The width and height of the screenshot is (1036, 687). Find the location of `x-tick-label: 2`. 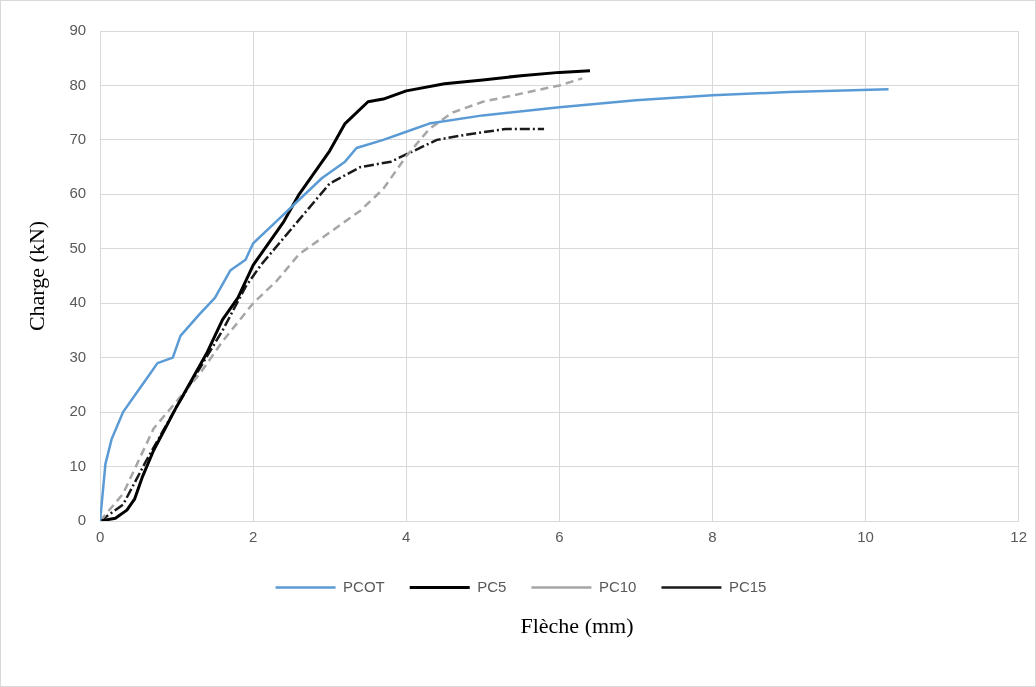

x-tick-label: 2 is located at coordinates (253, 537).